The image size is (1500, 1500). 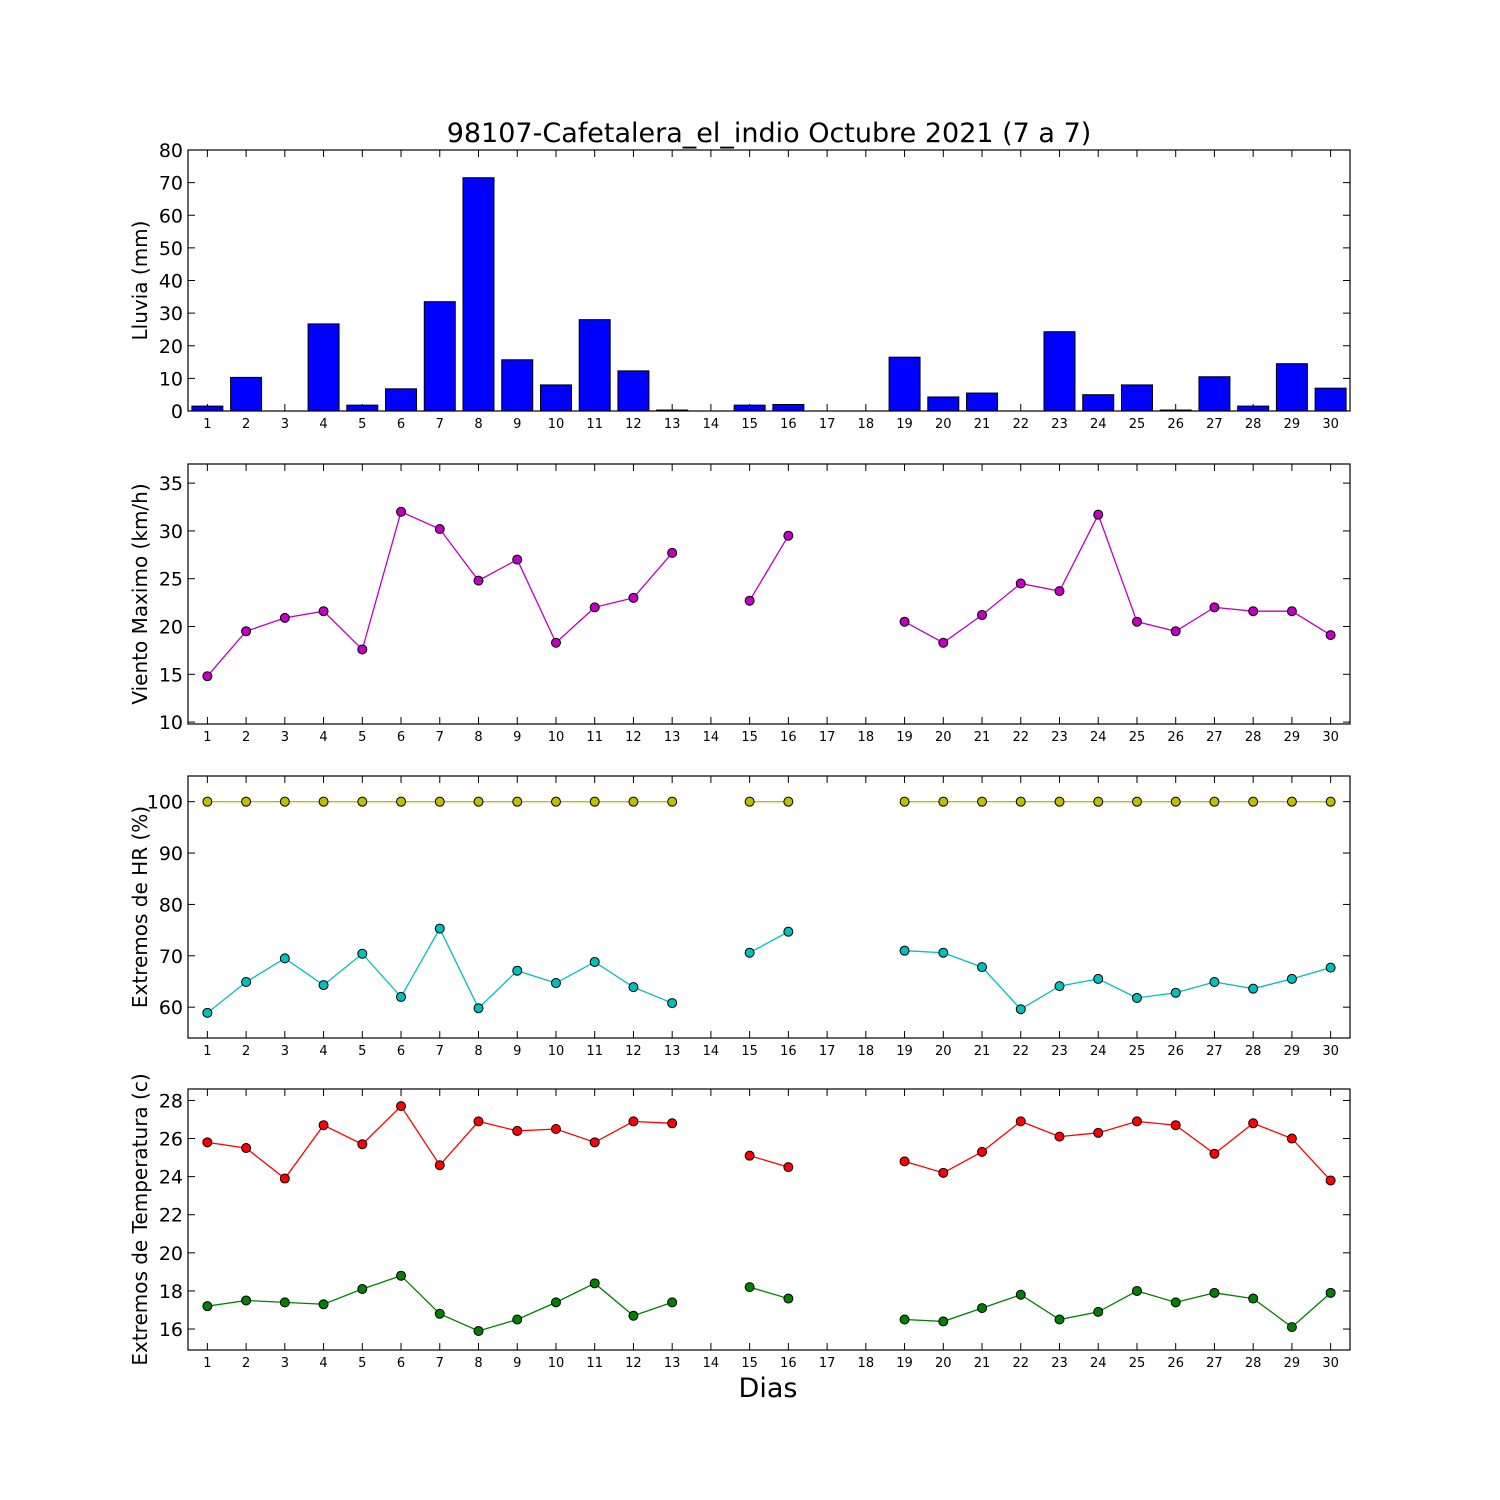 What do you see at coordinates (401, 1363) in the screenshot?
I see `temperature-xtick-label: 6` at bounding box center [401, 1363].